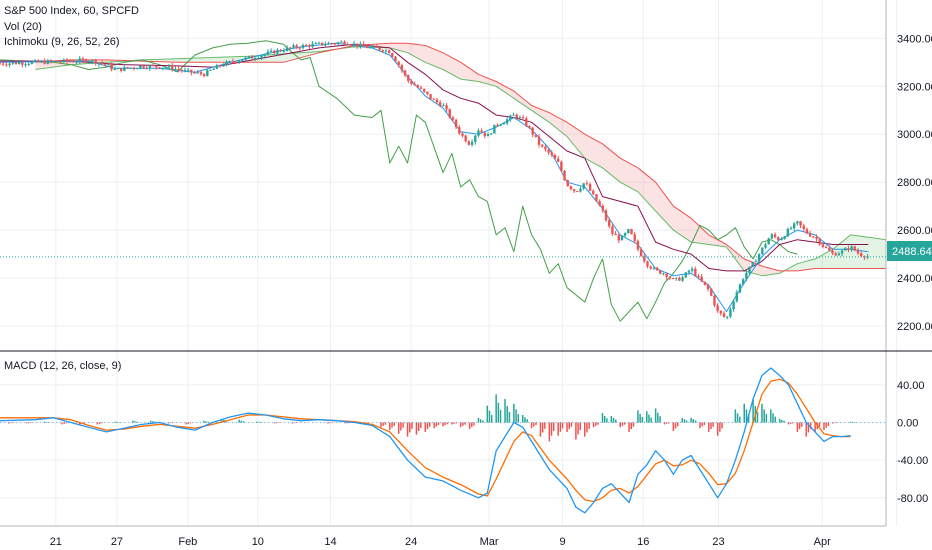 The height and width of the screenshot is (550, 932). I want to click on time-tick-label: 14, so click(330, 542).